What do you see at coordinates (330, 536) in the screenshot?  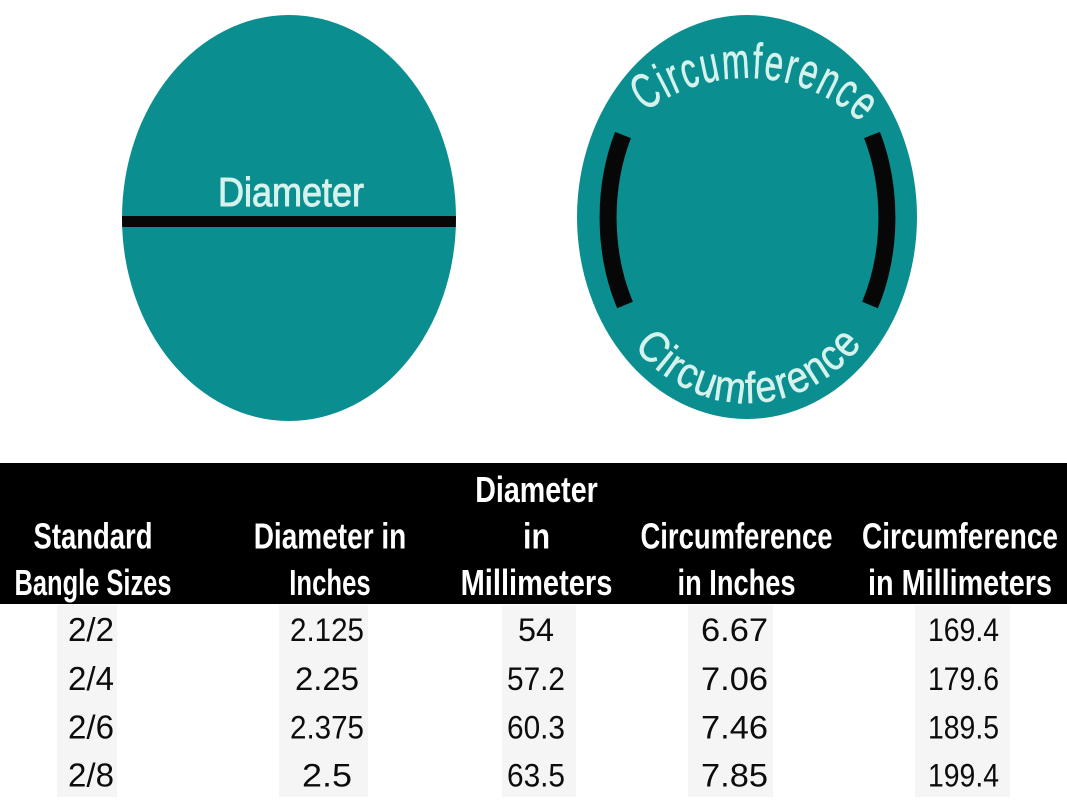 I see `svg-text: Diameter in` at bounding box center [330, 536].